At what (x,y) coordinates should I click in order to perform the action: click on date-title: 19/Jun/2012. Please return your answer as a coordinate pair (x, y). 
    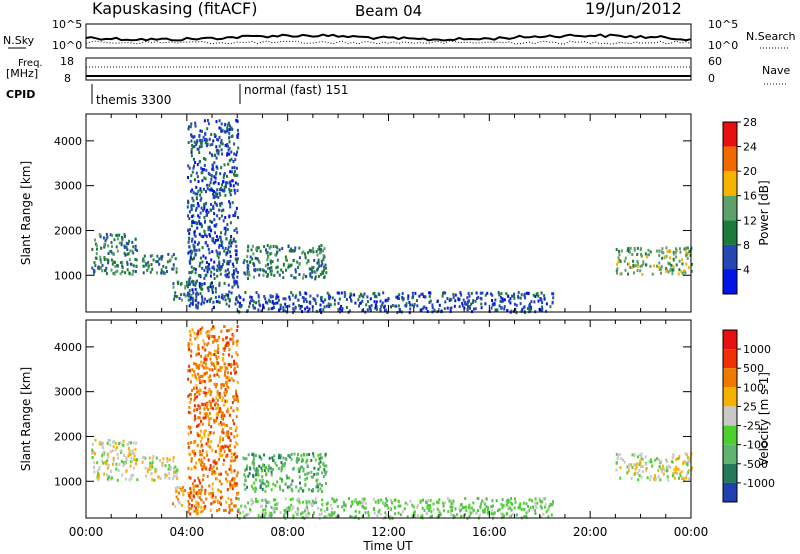
    Looking at the image, I should click on (633, 9).